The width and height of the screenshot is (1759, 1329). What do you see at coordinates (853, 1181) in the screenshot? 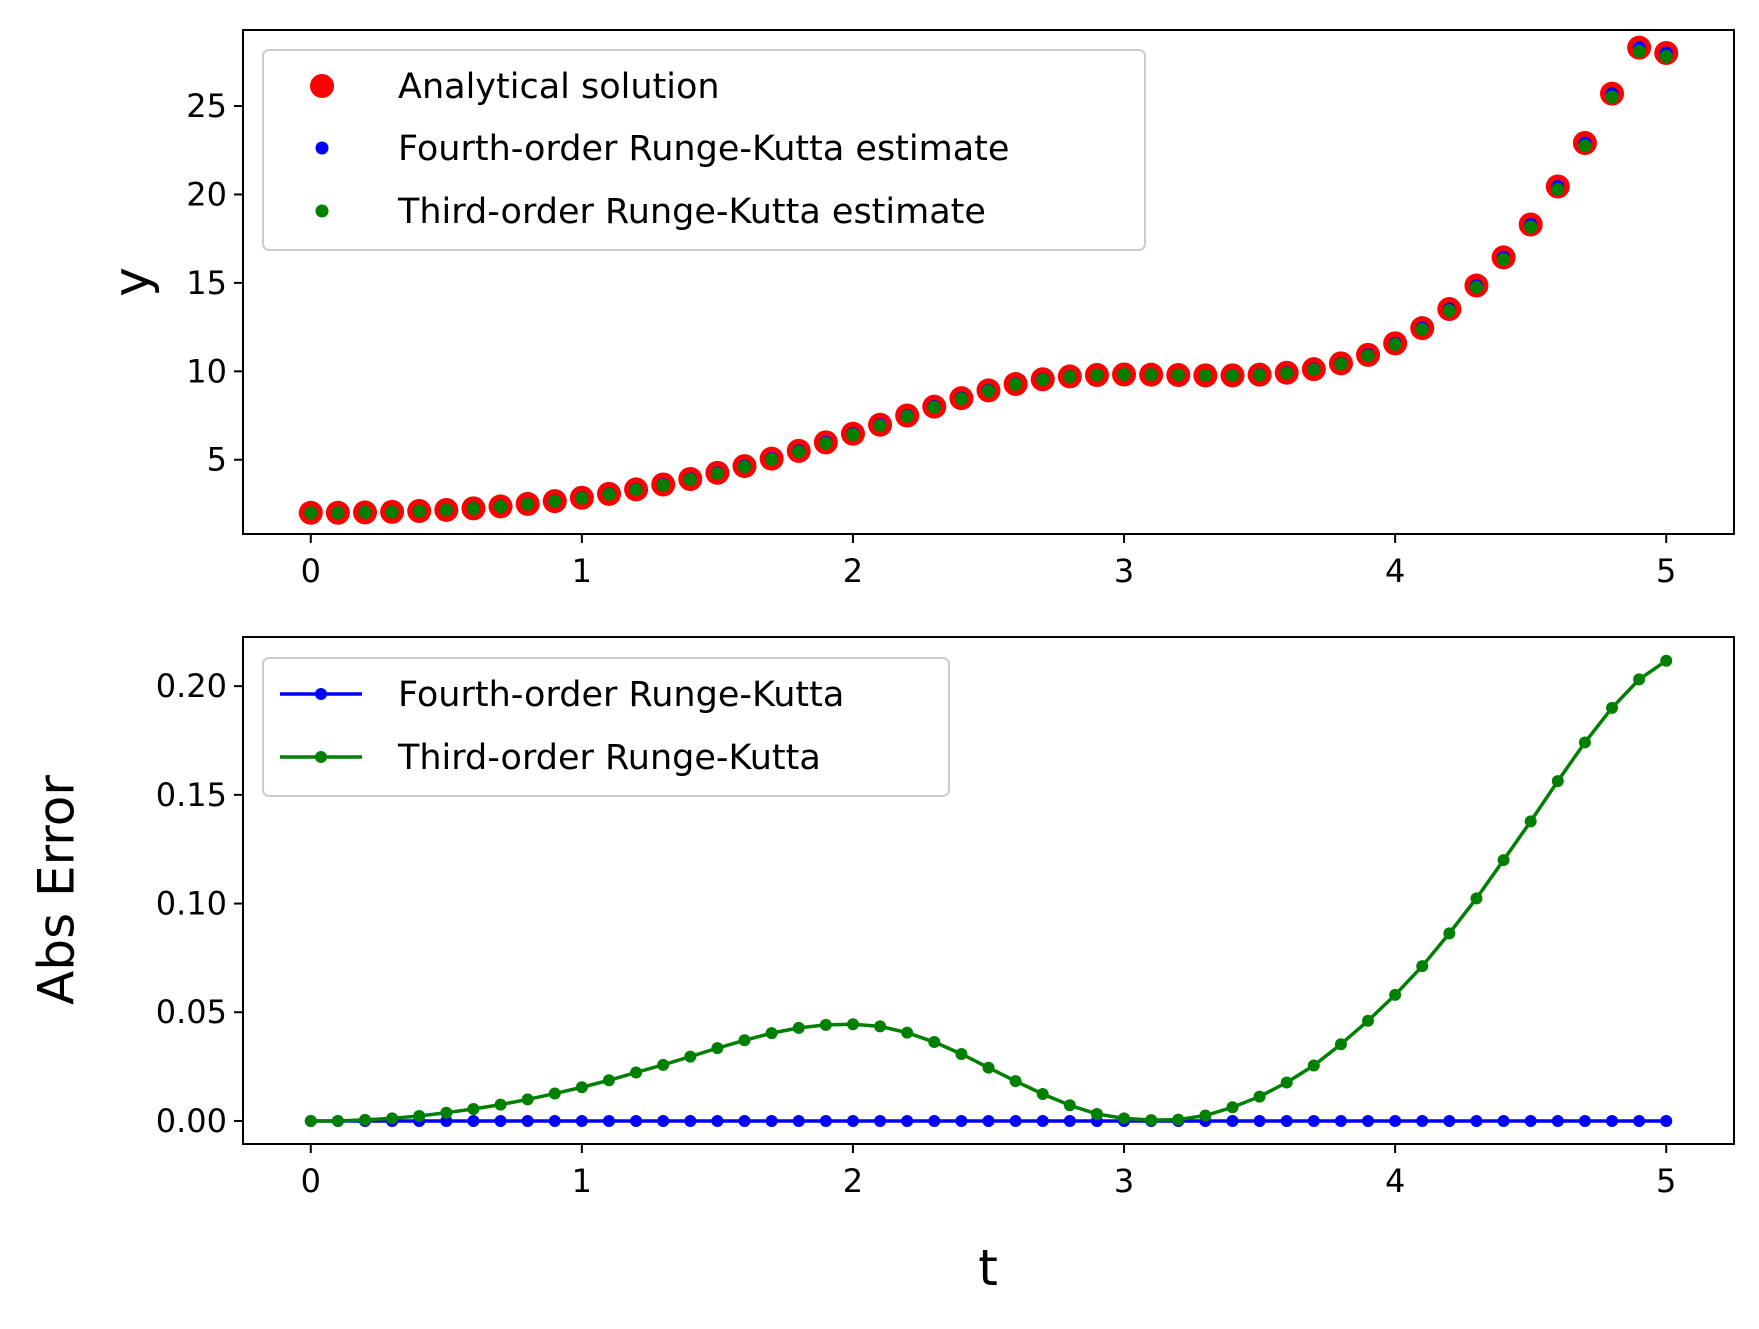
I see `bottom-x-tick-label: 2` at bounding box center [853, 1181].